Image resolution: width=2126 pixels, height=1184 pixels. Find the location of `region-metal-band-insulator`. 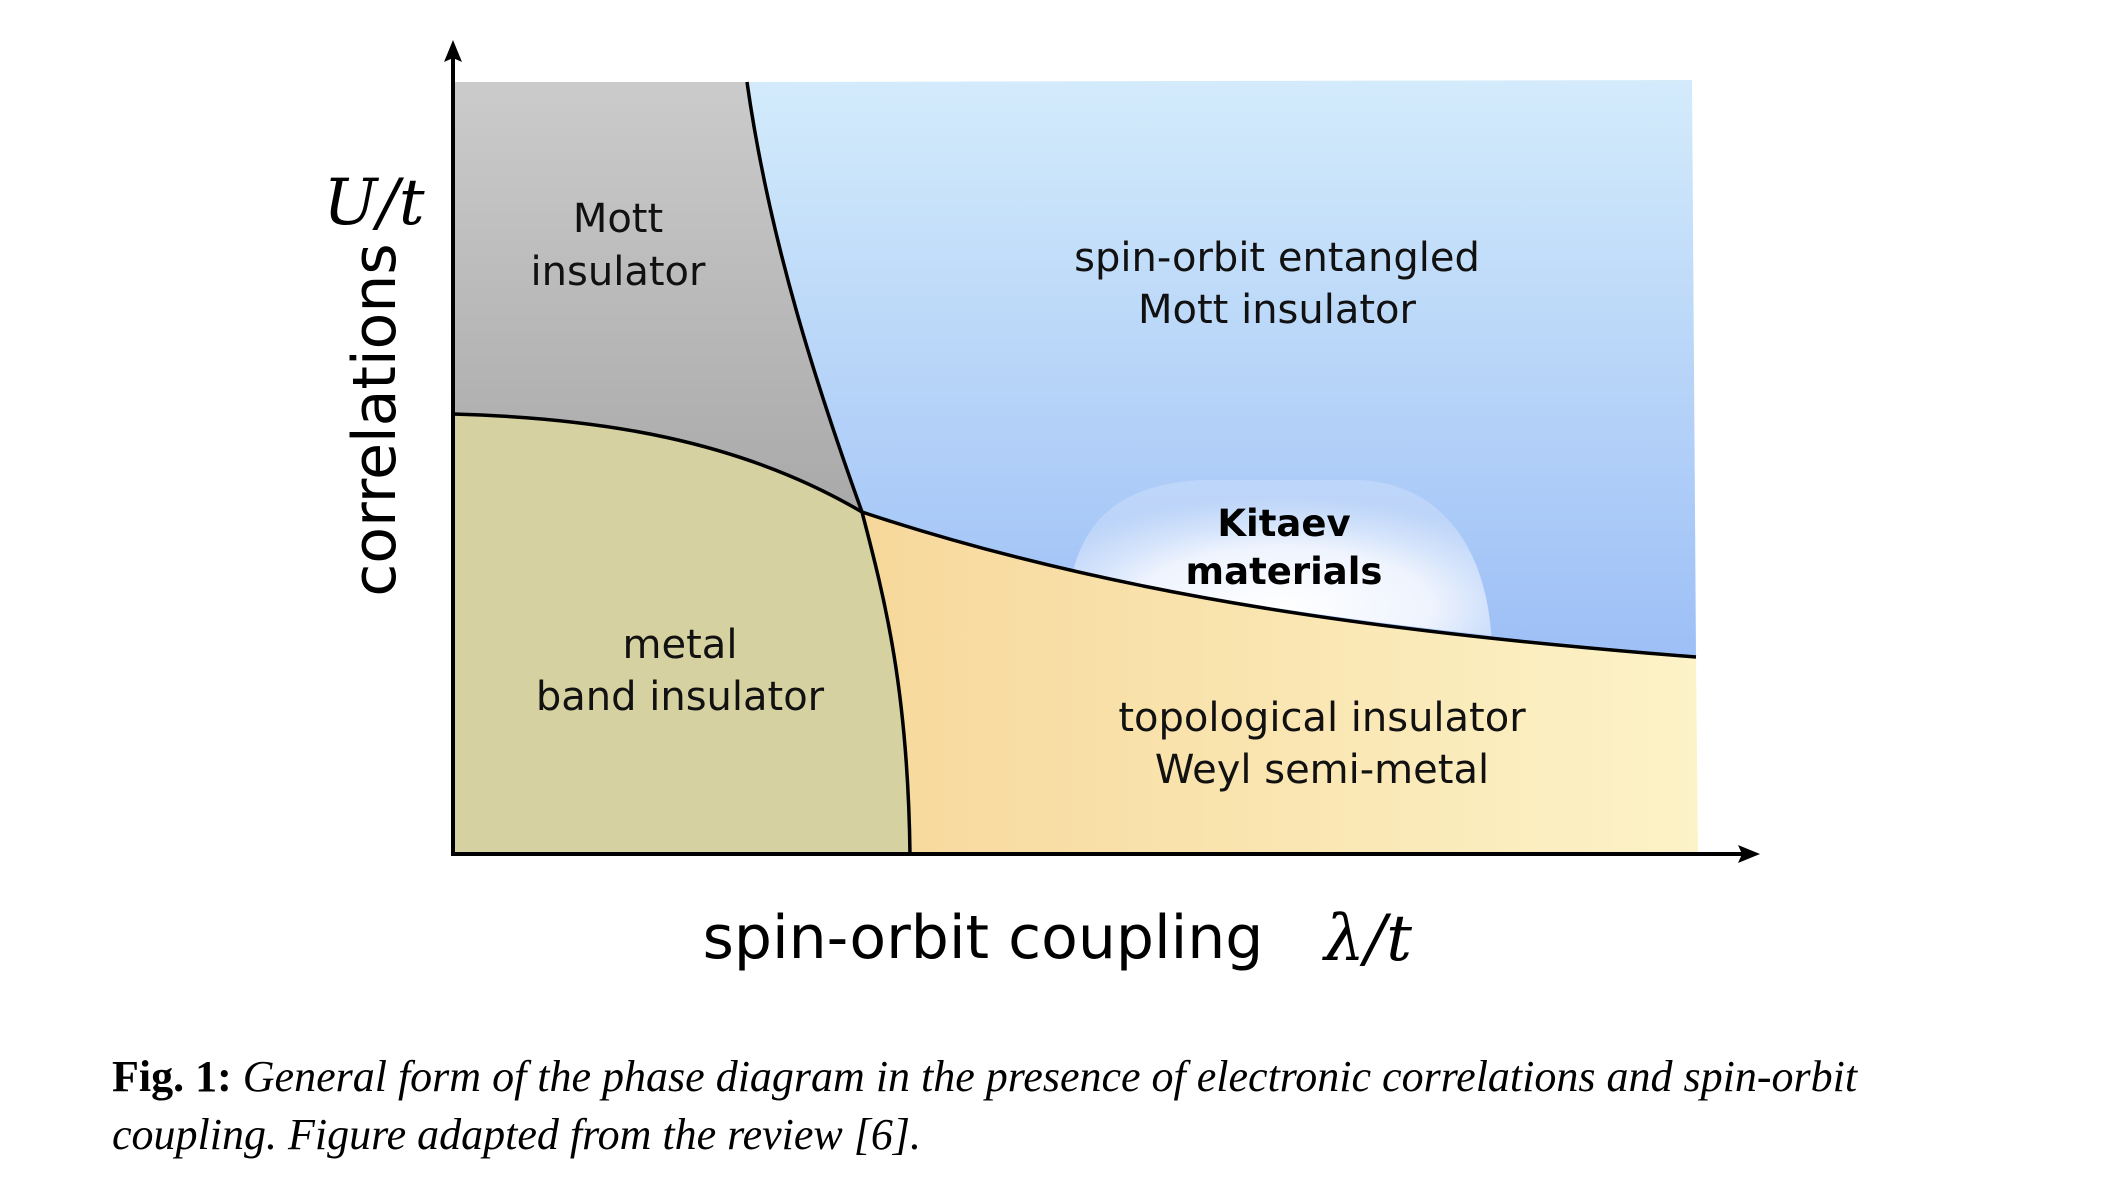

region-metal-band-insulator is located at coordinates (681, 634).